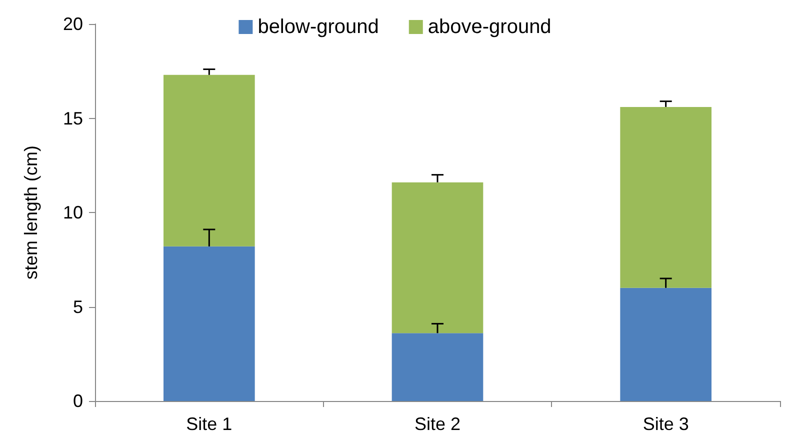 The image size is (790, 445). What do you see at coordinates (72, 118) in the screenshot?
I see `y-tick-label: 15` at bounding box center [72, 118].